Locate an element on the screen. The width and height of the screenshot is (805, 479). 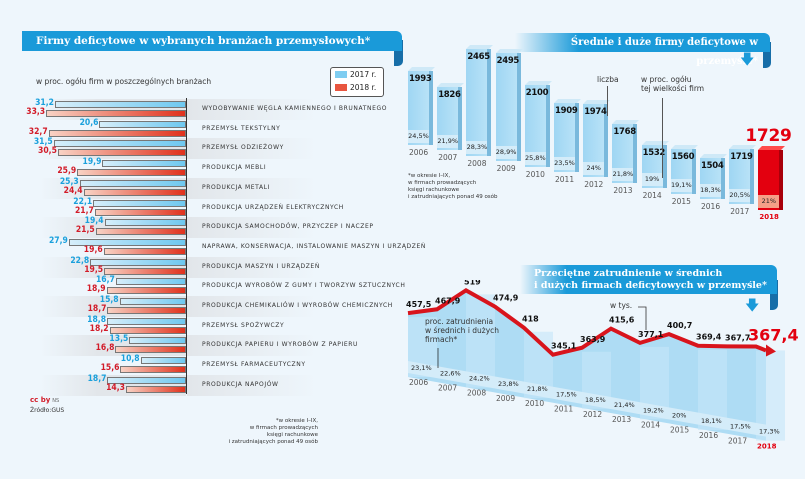
pct-label: 28,9% is located at coordinates (506, 153).